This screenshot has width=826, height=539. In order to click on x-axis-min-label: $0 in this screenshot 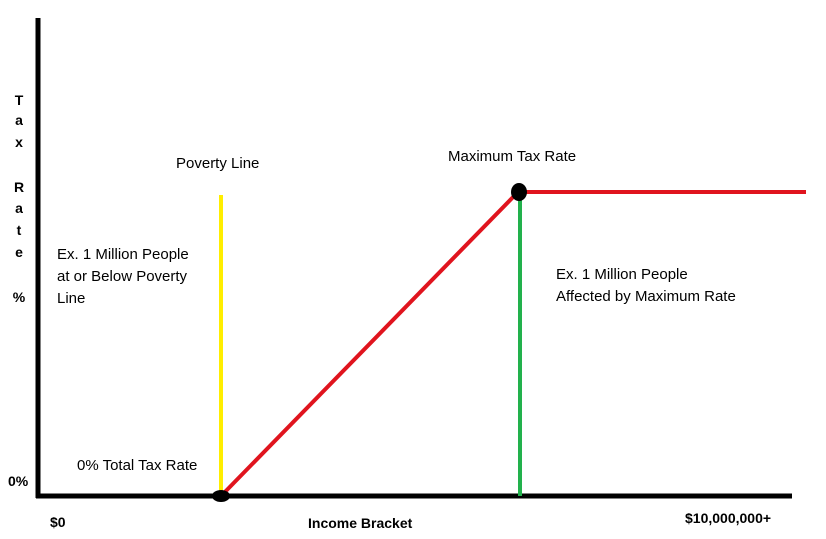, I will do `click(58, 522)`.